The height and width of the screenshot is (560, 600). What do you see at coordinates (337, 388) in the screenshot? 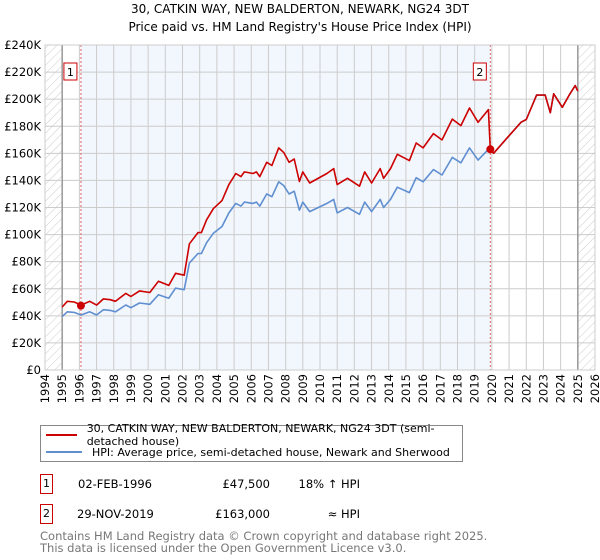
I see `x-tick-label: 2011` at bounding box center [337, 388].